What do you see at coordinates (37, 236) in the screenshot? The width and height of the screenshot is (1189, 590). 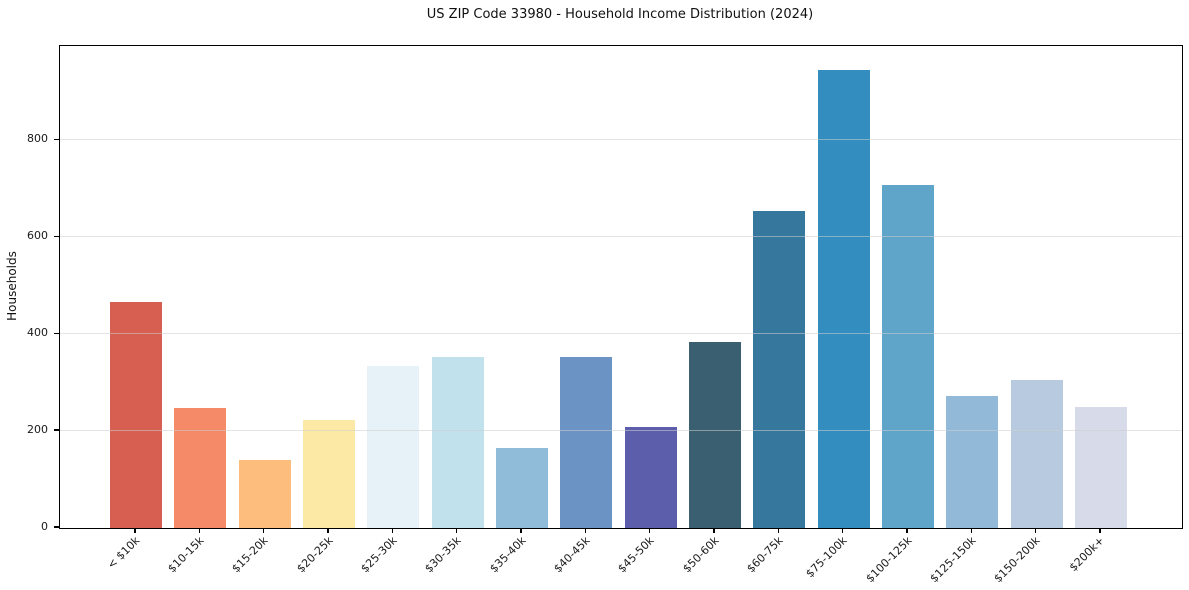 I see `y-tick-label: 600` at bounding box center [37, 236].